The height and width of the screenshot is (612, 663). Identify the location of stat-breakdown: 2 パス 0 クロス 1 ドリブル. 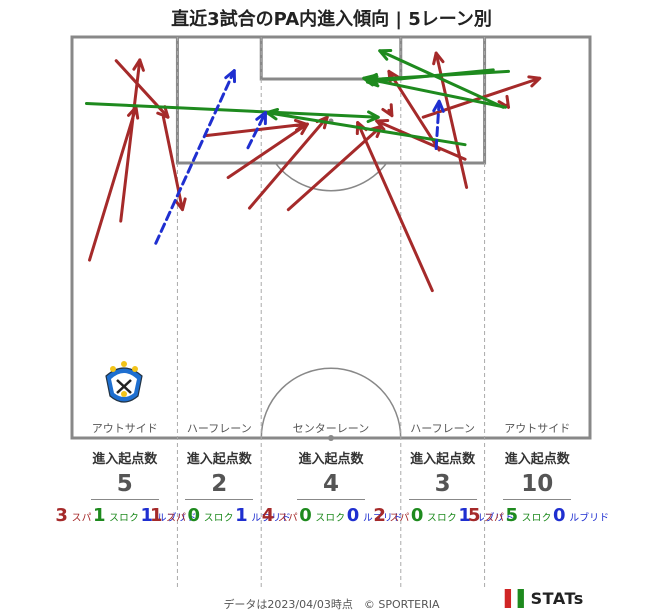
(443, 516).